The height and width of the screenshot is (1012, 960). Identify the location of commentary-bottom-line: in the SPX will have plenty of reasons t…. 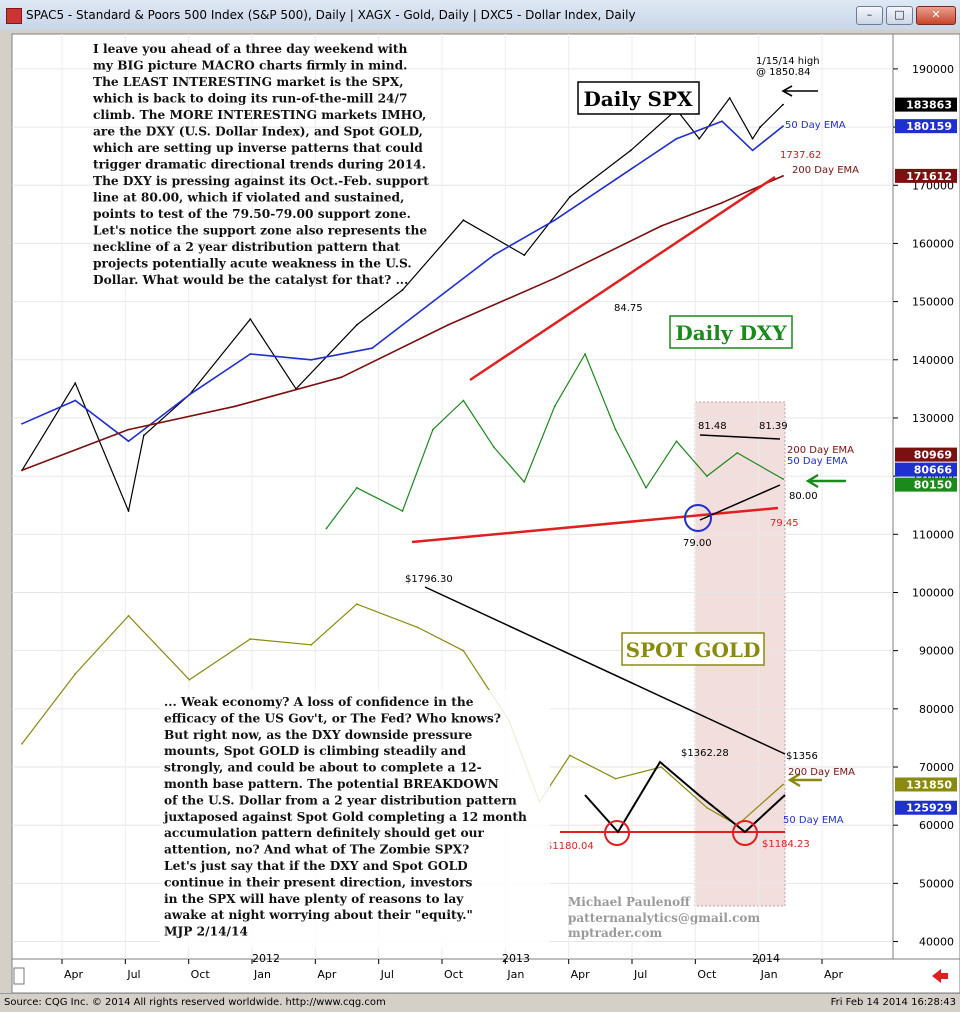
(314, 899).